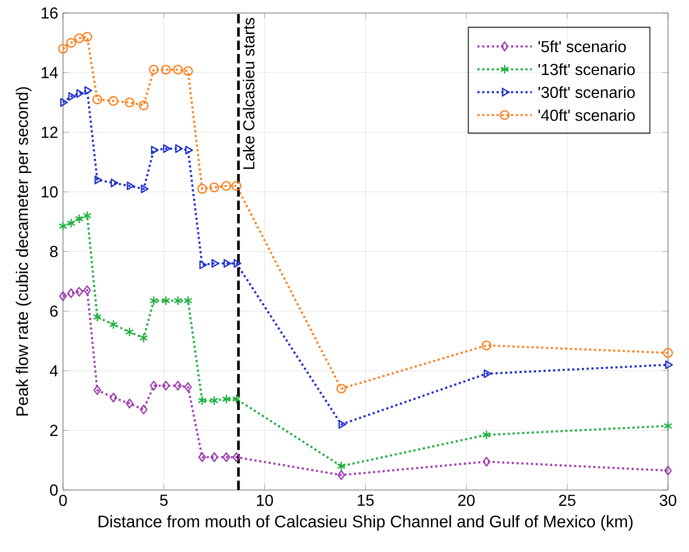 This screenshot has height=552, width=689. Describe the element at coordinates (24, 251) in the screenshot. I see `y-axis-title: Peak flow rate (cubic decameter per second)` at that location.